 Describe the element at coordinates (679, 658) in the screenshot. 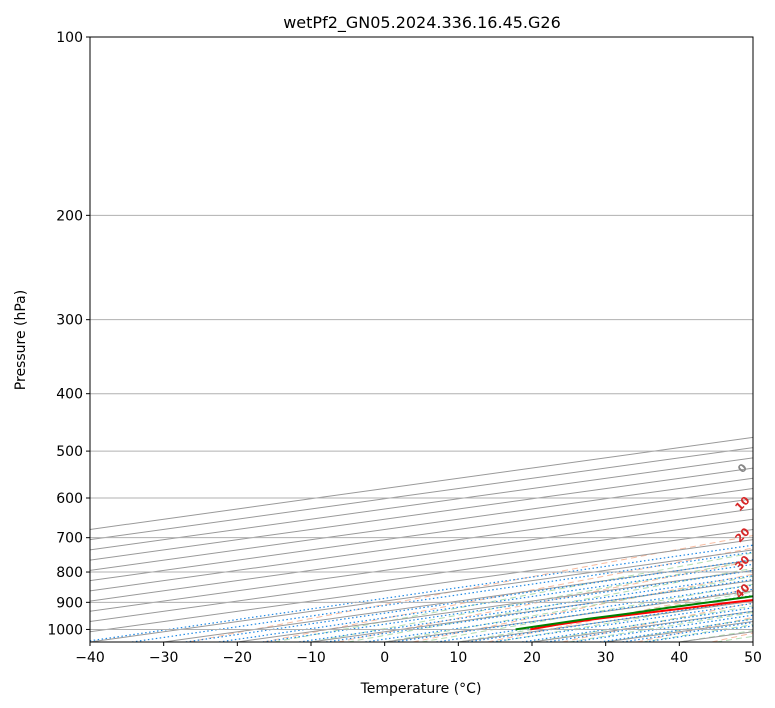

I see `x-tick-label: 40` at that location.